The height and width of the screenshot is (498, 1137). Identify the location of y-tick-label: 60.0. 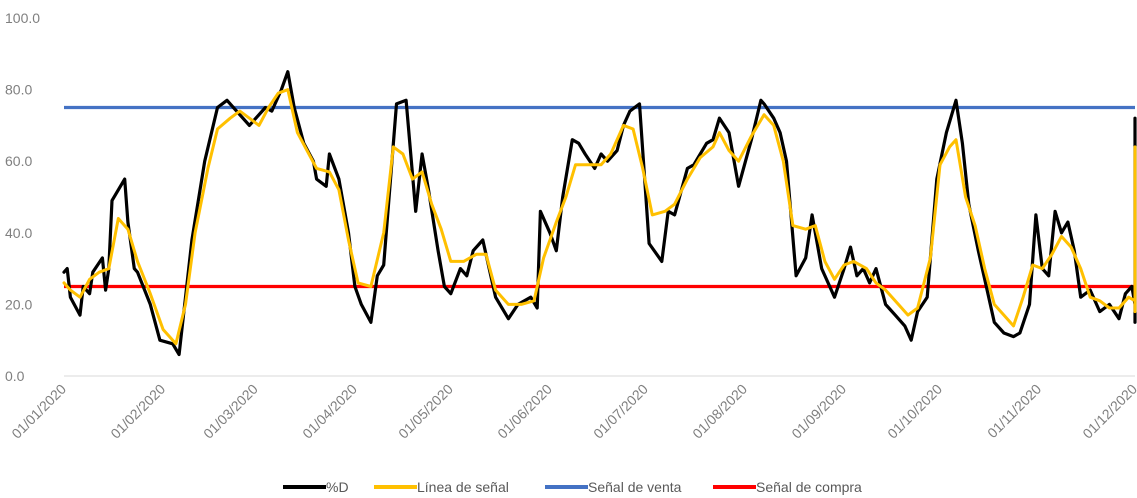
(18, 161).